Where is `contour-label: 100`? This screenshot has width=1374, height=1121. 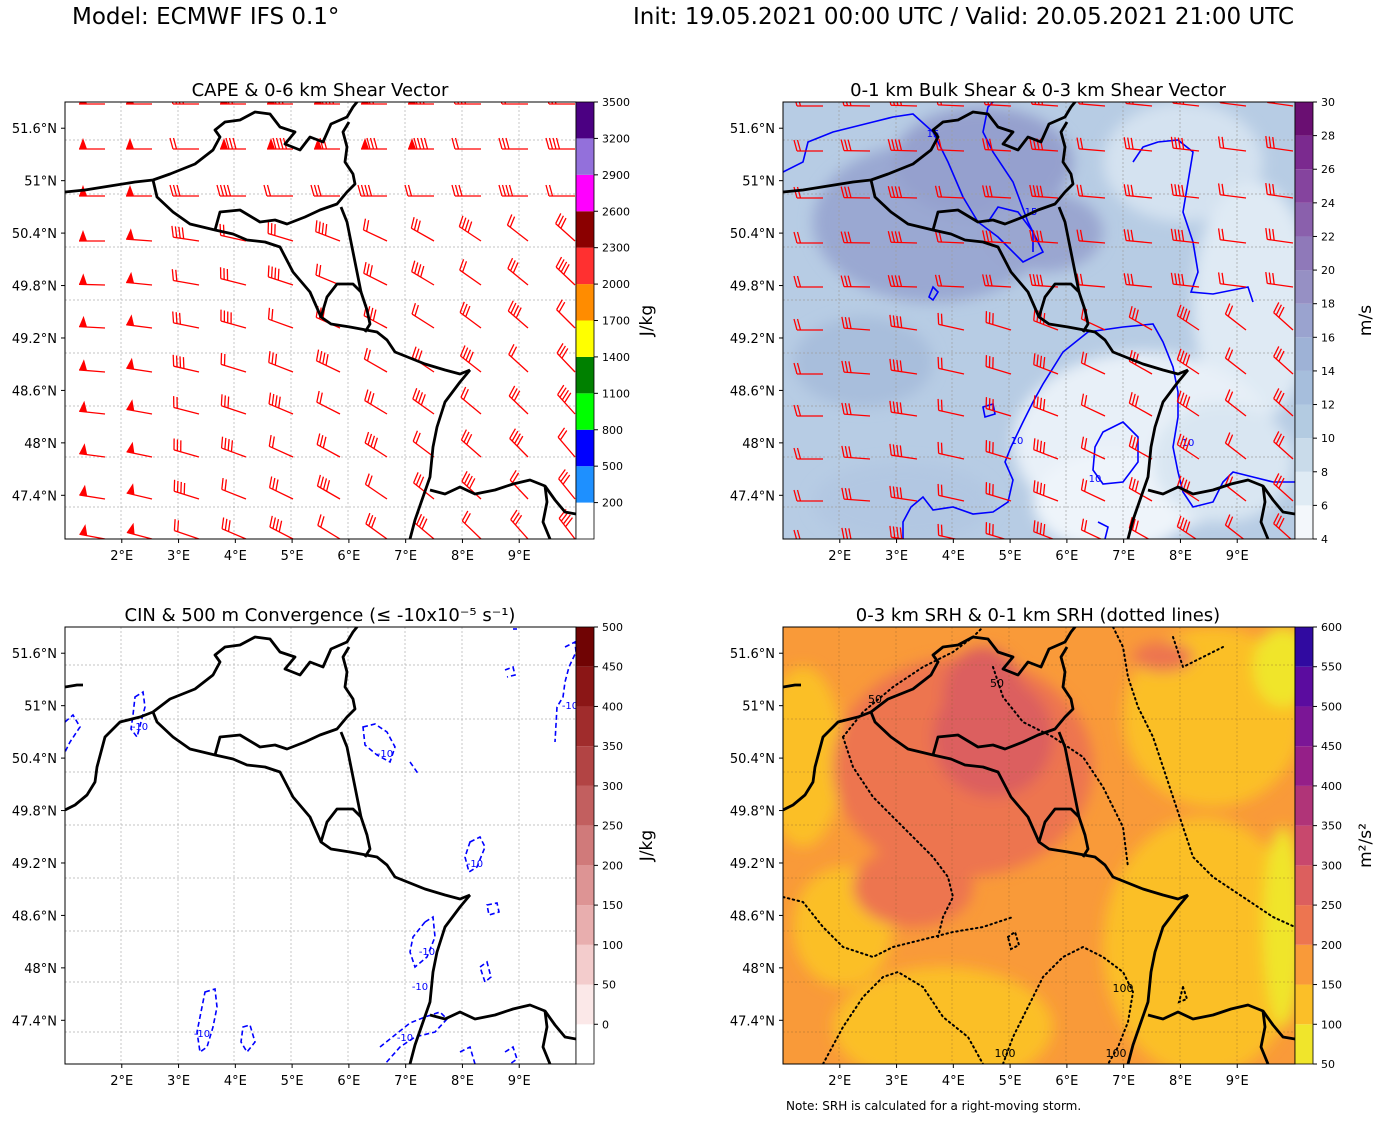 contour-label: 100 is located at coordinates (1123, 988).